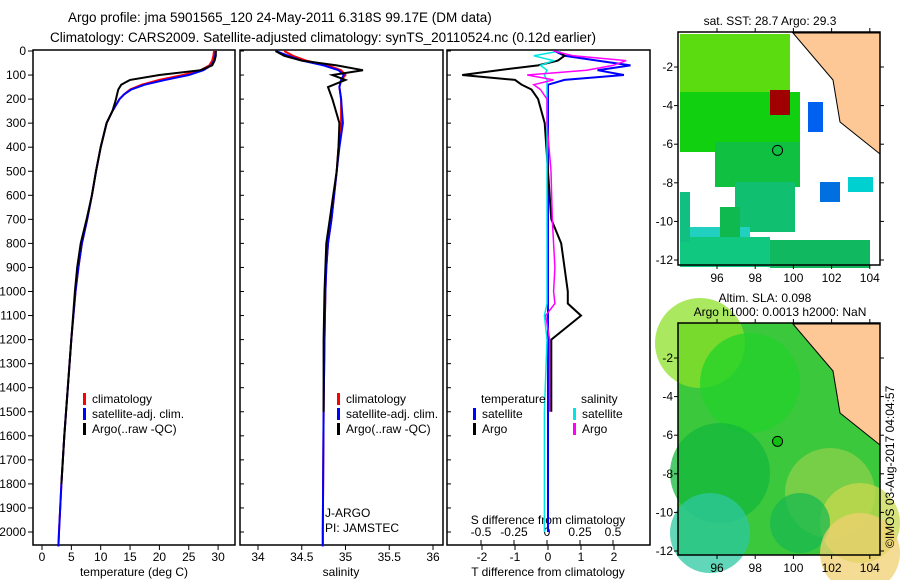 The image size is (900, 580). I want to click on depth-tick-label: 1700, so click(13, 460).